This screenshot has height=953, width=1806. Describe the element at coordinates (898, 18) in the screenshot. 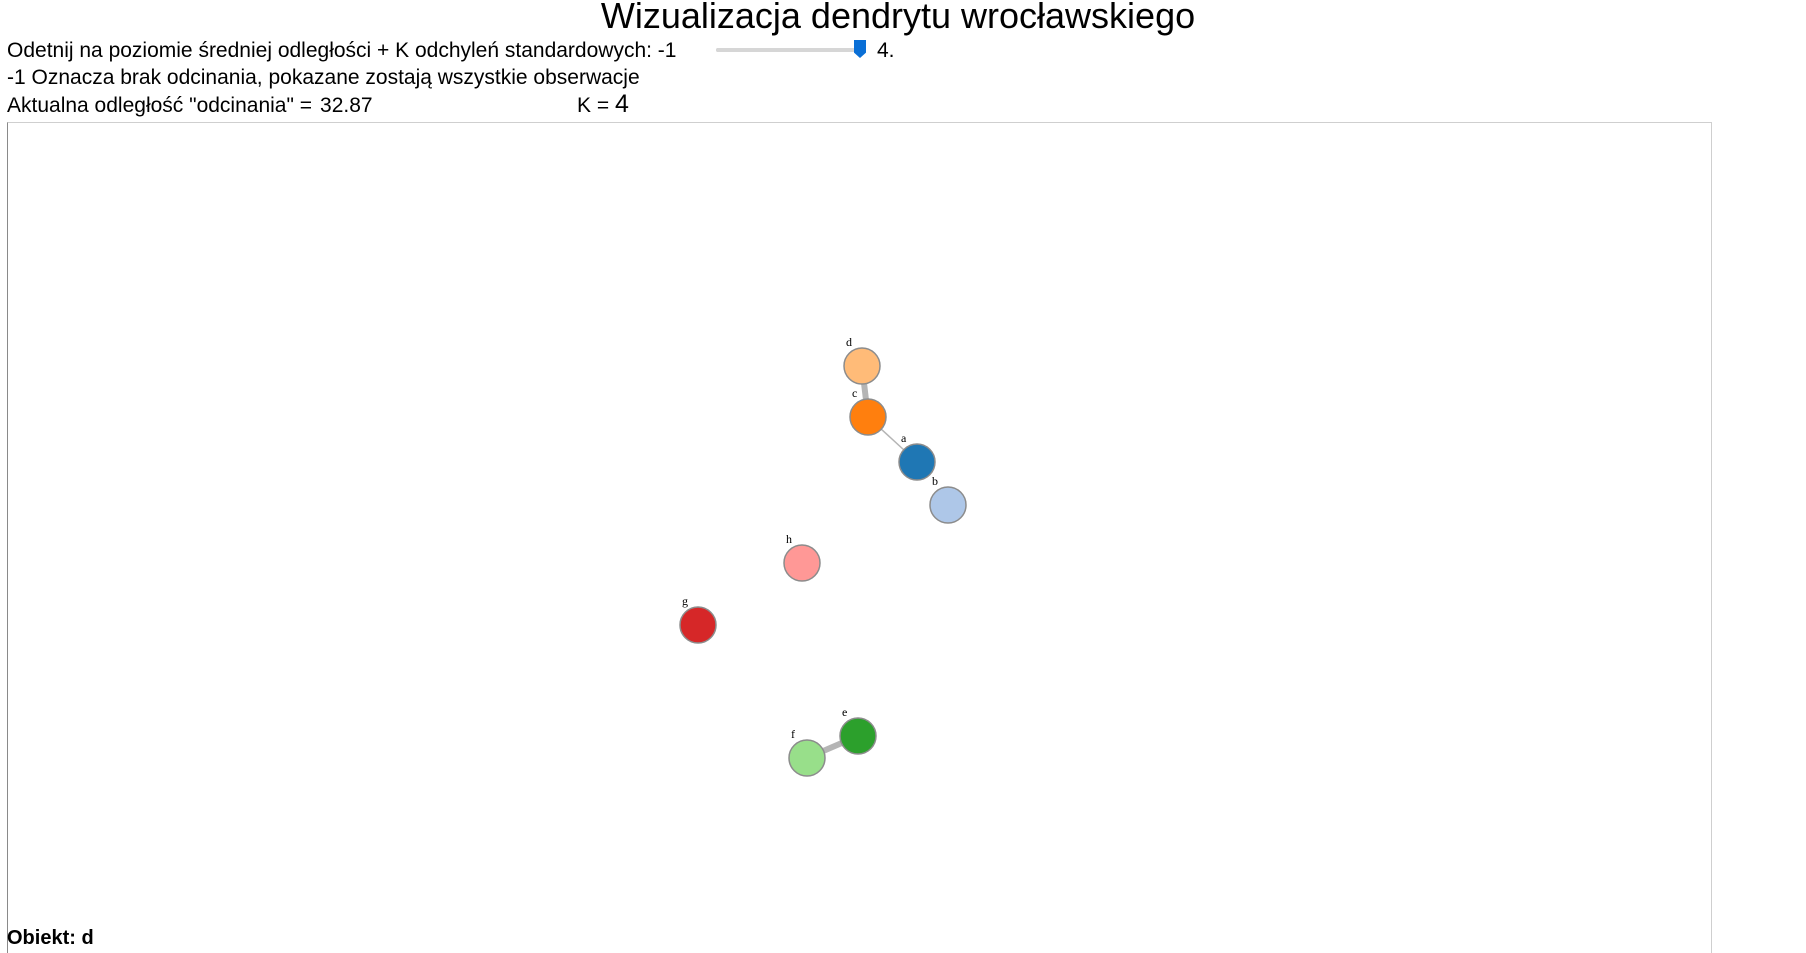

I see `page-title: Wizualizacja dendrytu wrocławskiego` at that location.